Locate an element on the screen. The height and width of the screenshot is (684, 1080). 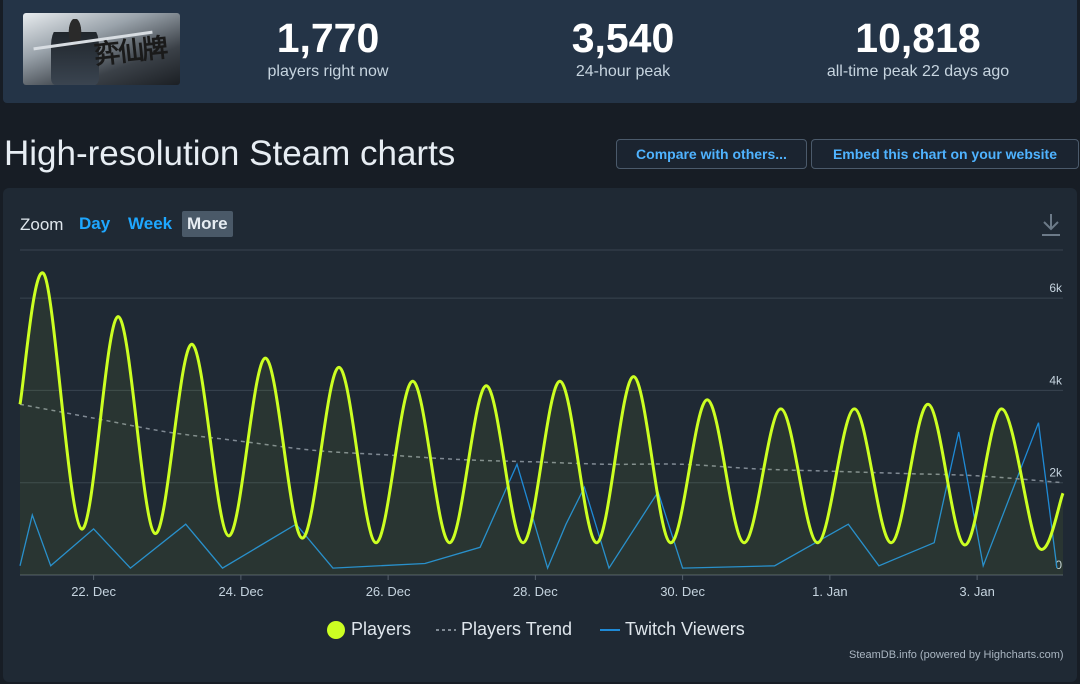
x-tick-label: 22. Dec is located at coordinates (93, 591).